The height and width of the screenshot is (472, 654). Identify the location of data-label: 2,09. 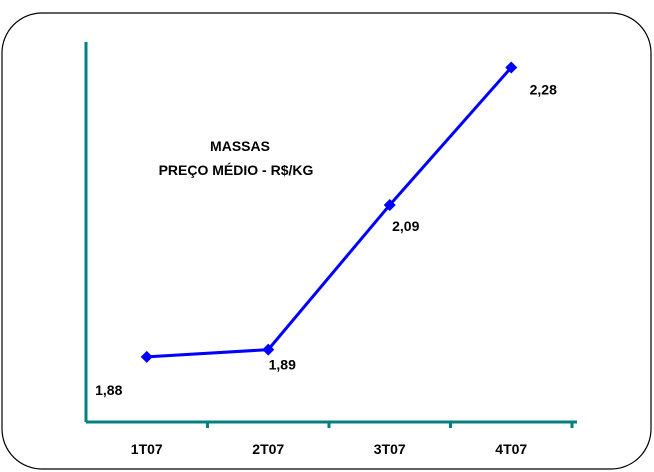
(405, 226).